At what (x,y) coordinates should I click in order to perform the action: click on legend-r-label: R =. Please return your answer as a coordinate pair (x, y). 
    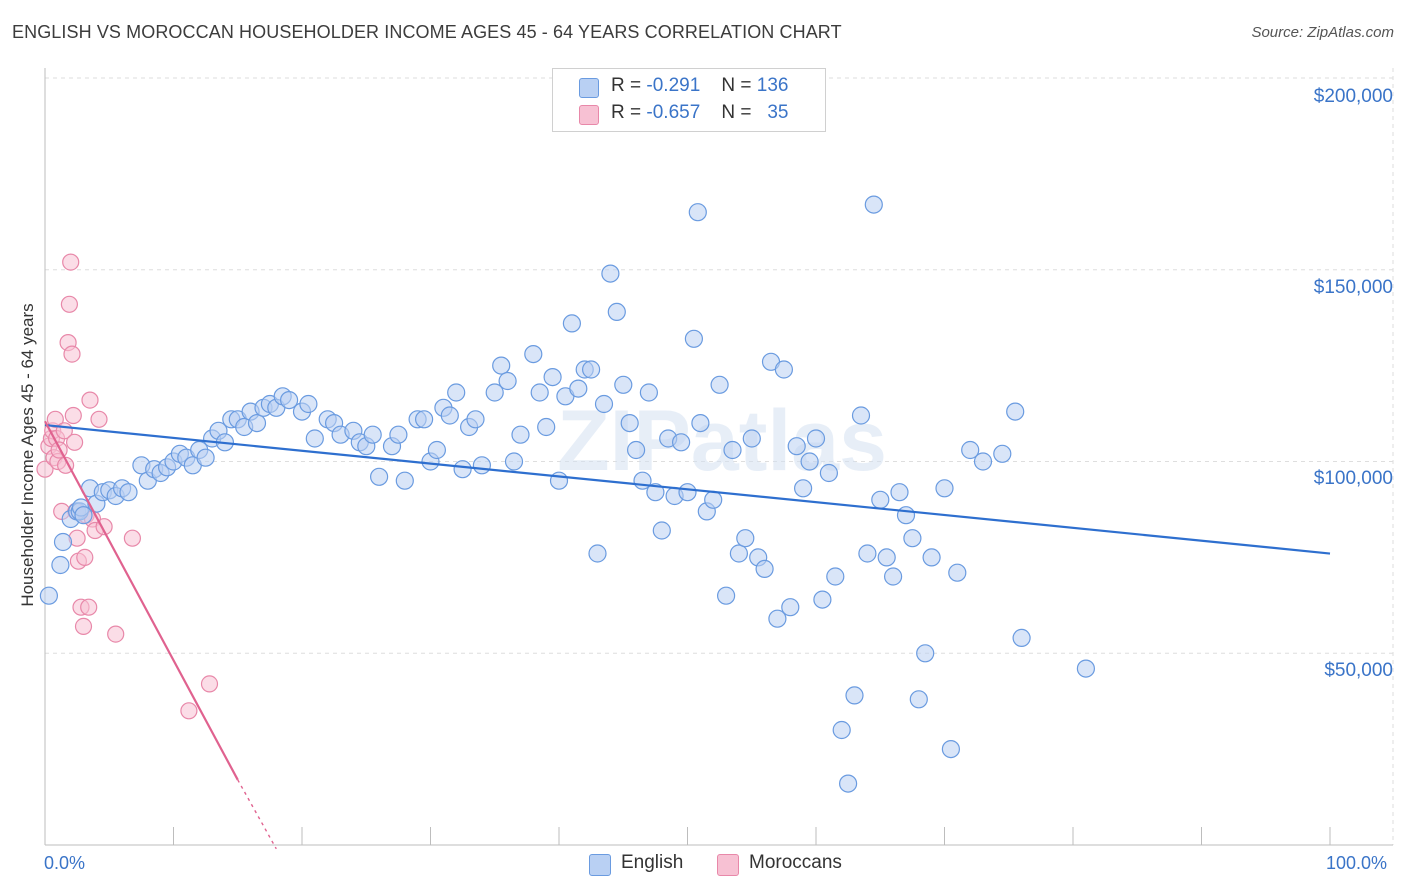
    Looking at the image, I should click on (626, 85).